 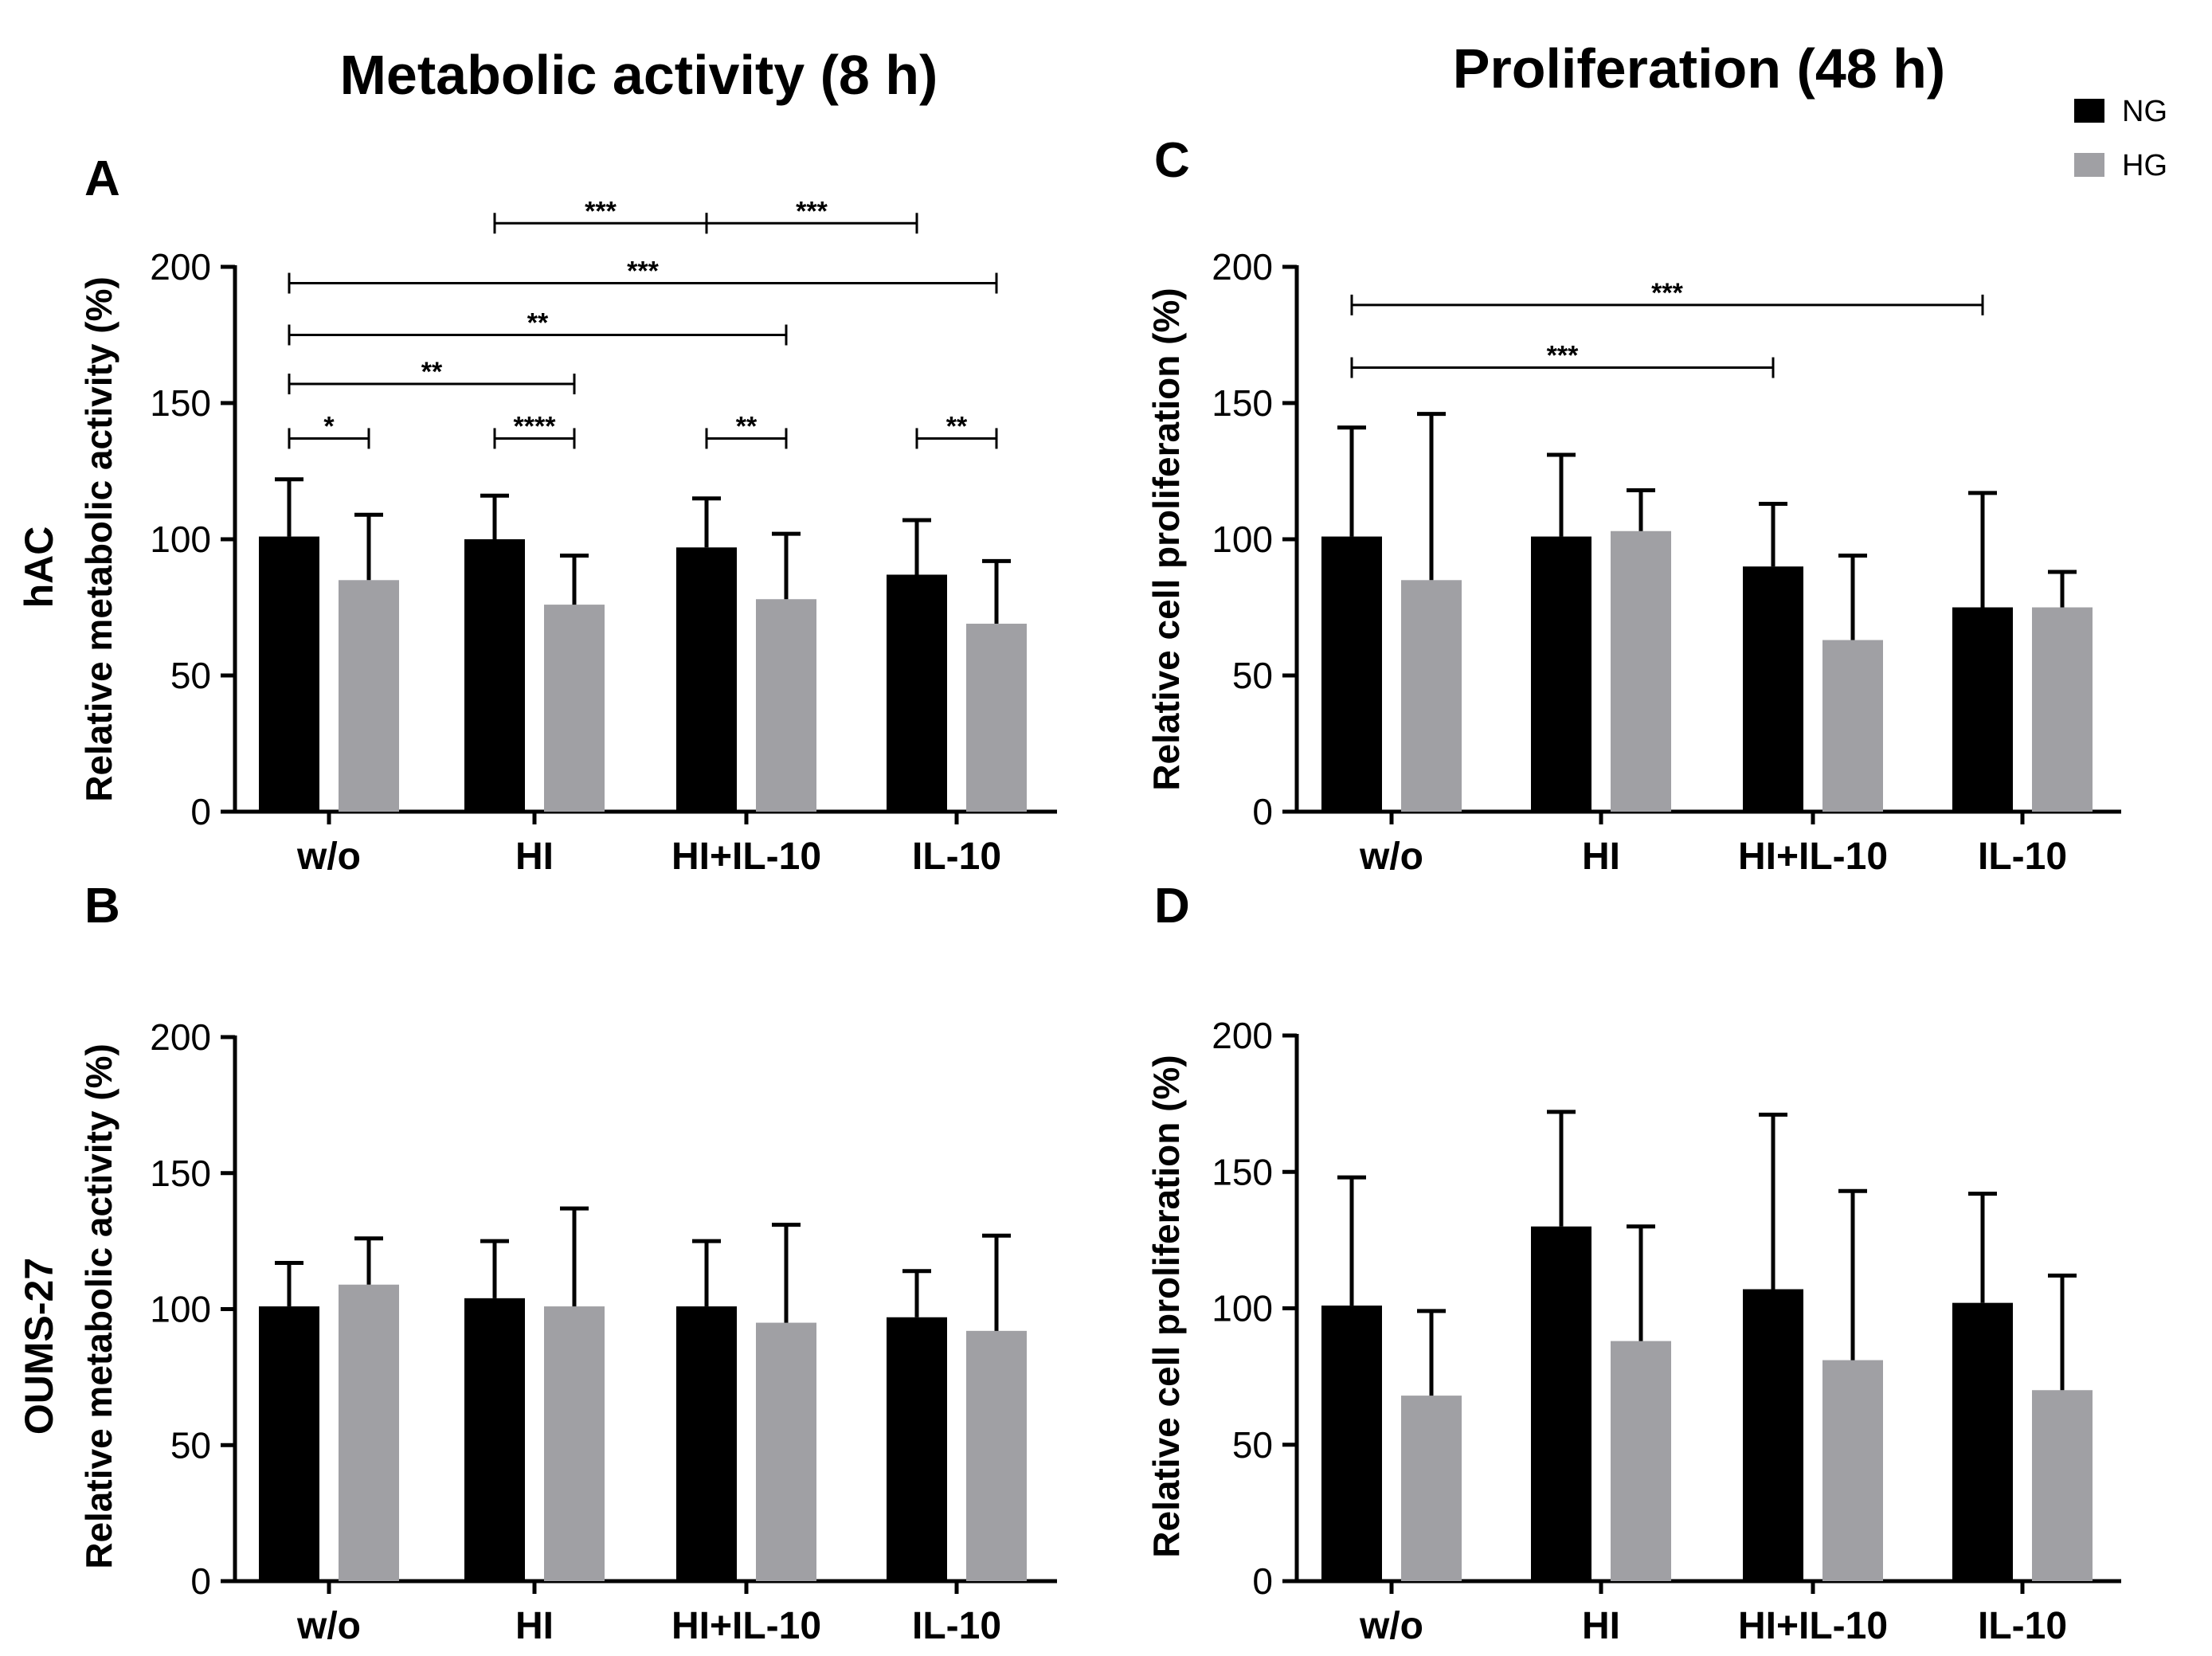 I want to click on legend-swatch-ng, so click(x=2089, y=111).